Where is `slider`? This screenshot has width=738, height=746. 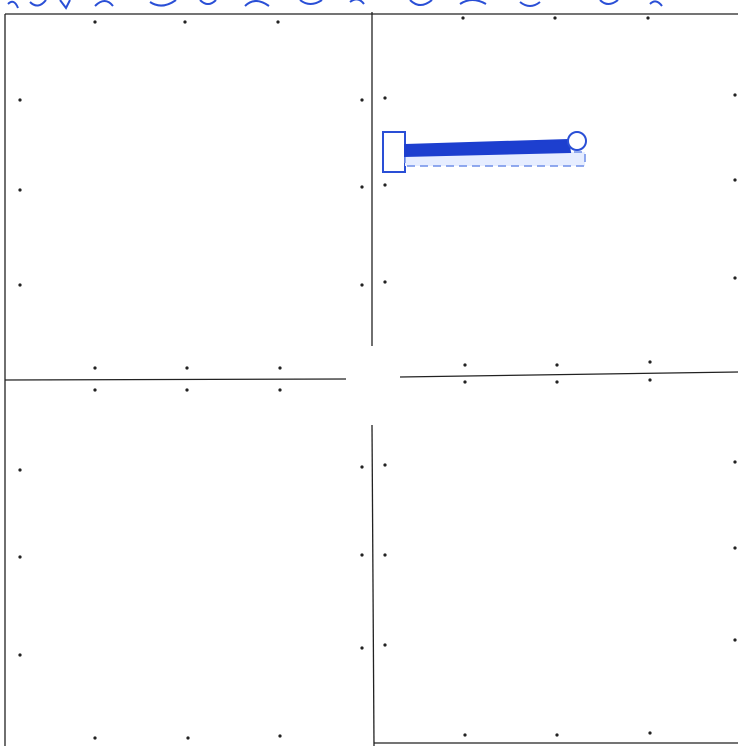
slider is located at coordinates (484, 152).